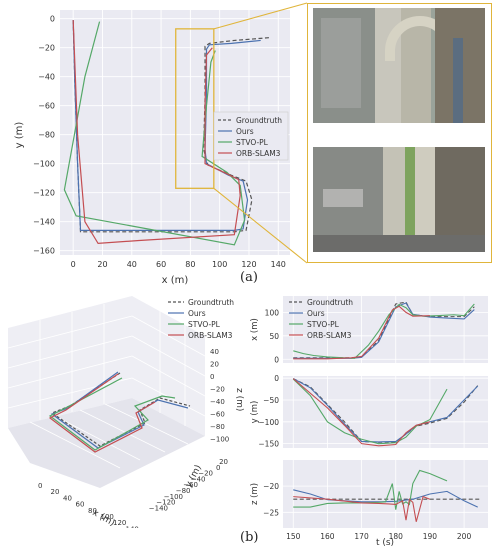 The image size is (497, 550). What do you see at coordinates (190, 264) in the screenshot?
I see `x-tick-label: 80` at bounding box center [190, 264].